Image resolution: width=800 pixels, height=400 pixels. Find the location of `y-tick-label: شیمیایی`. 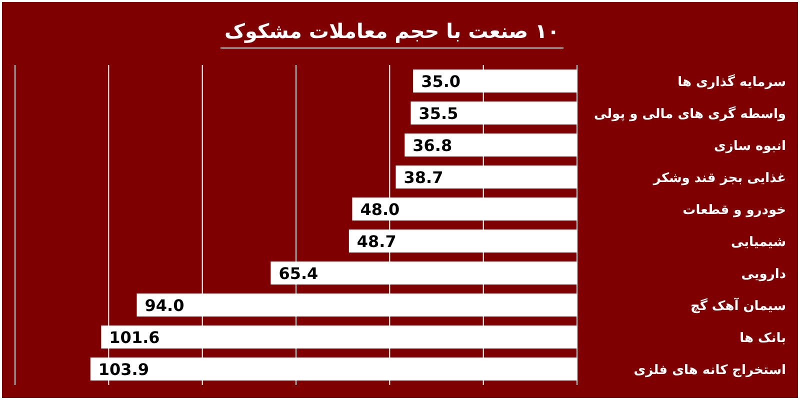

y-tick-label: شیمیایی is located at coordinates (758, 242).